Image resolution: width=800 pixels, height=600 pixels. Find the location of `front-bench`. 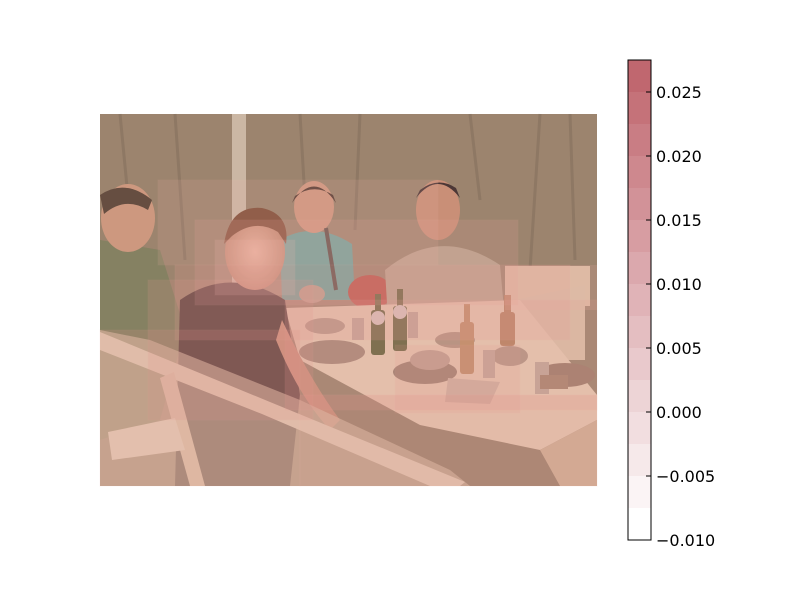

front-bench is located at coordinates (285, 408).